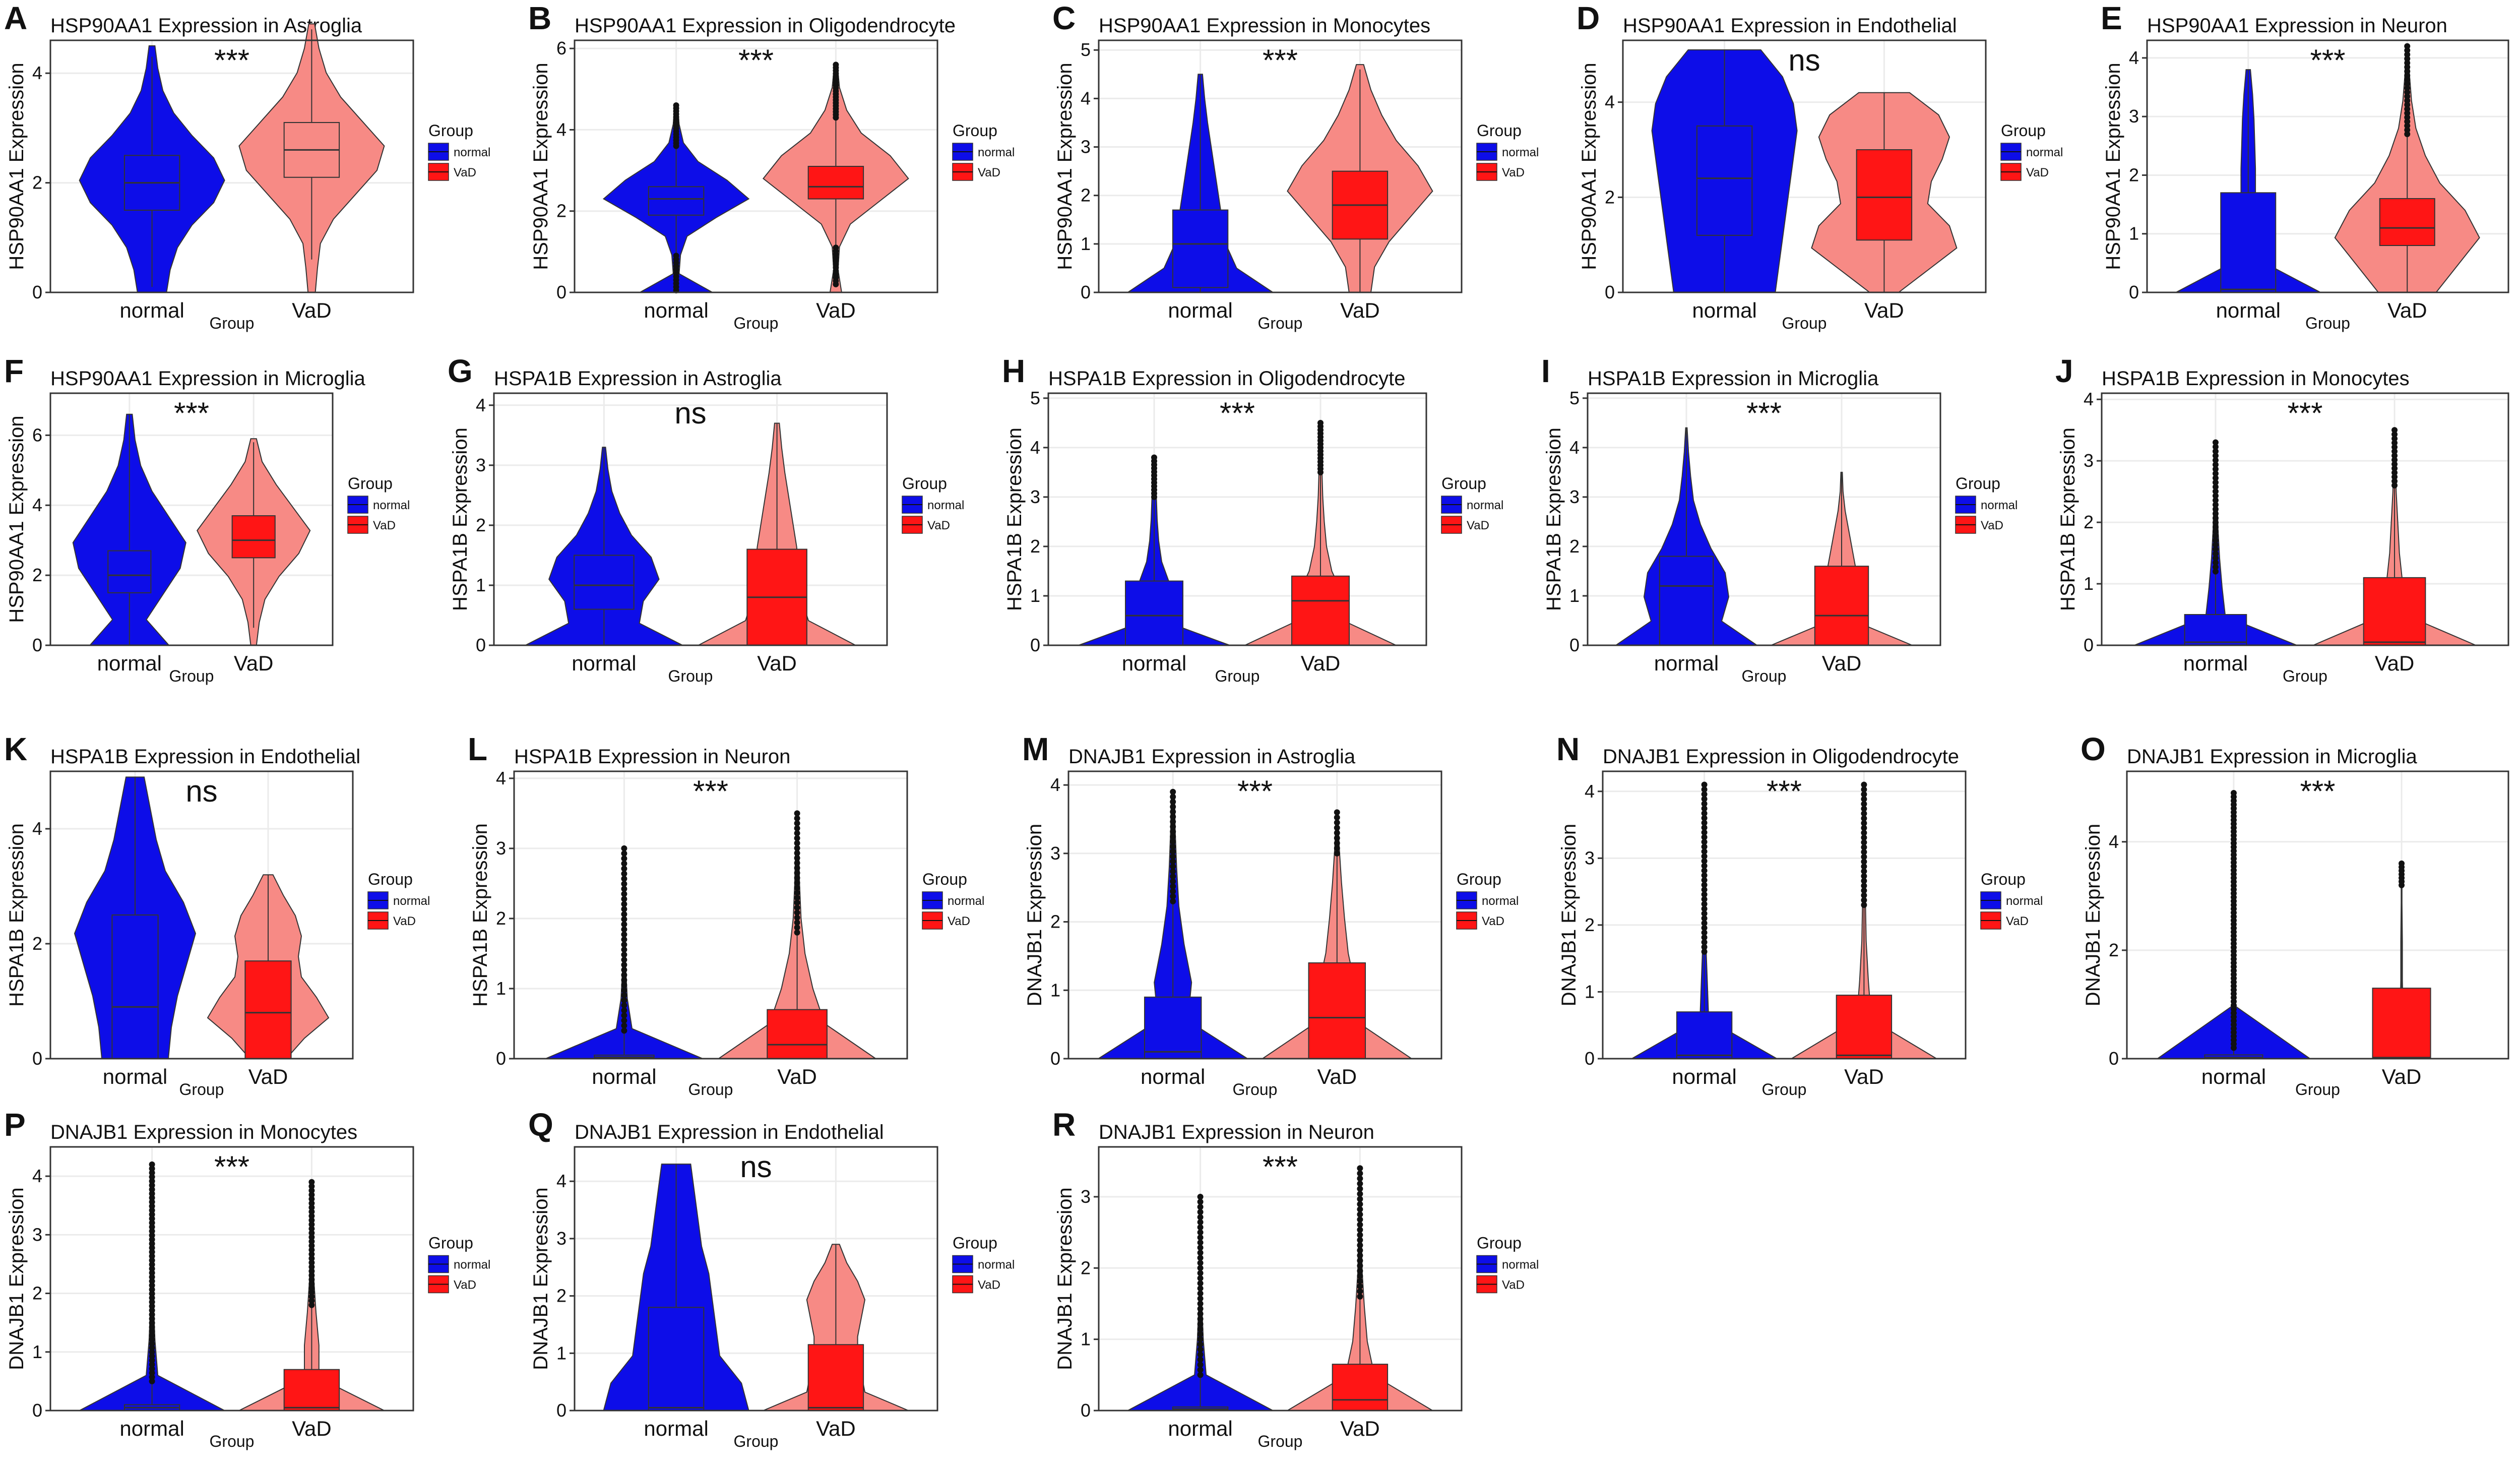 Image resolution: width=2520 pixels, height=1466 pixels. I want to click on y-axis-label: HSP90AA1 Expression, so click(1589, 166).